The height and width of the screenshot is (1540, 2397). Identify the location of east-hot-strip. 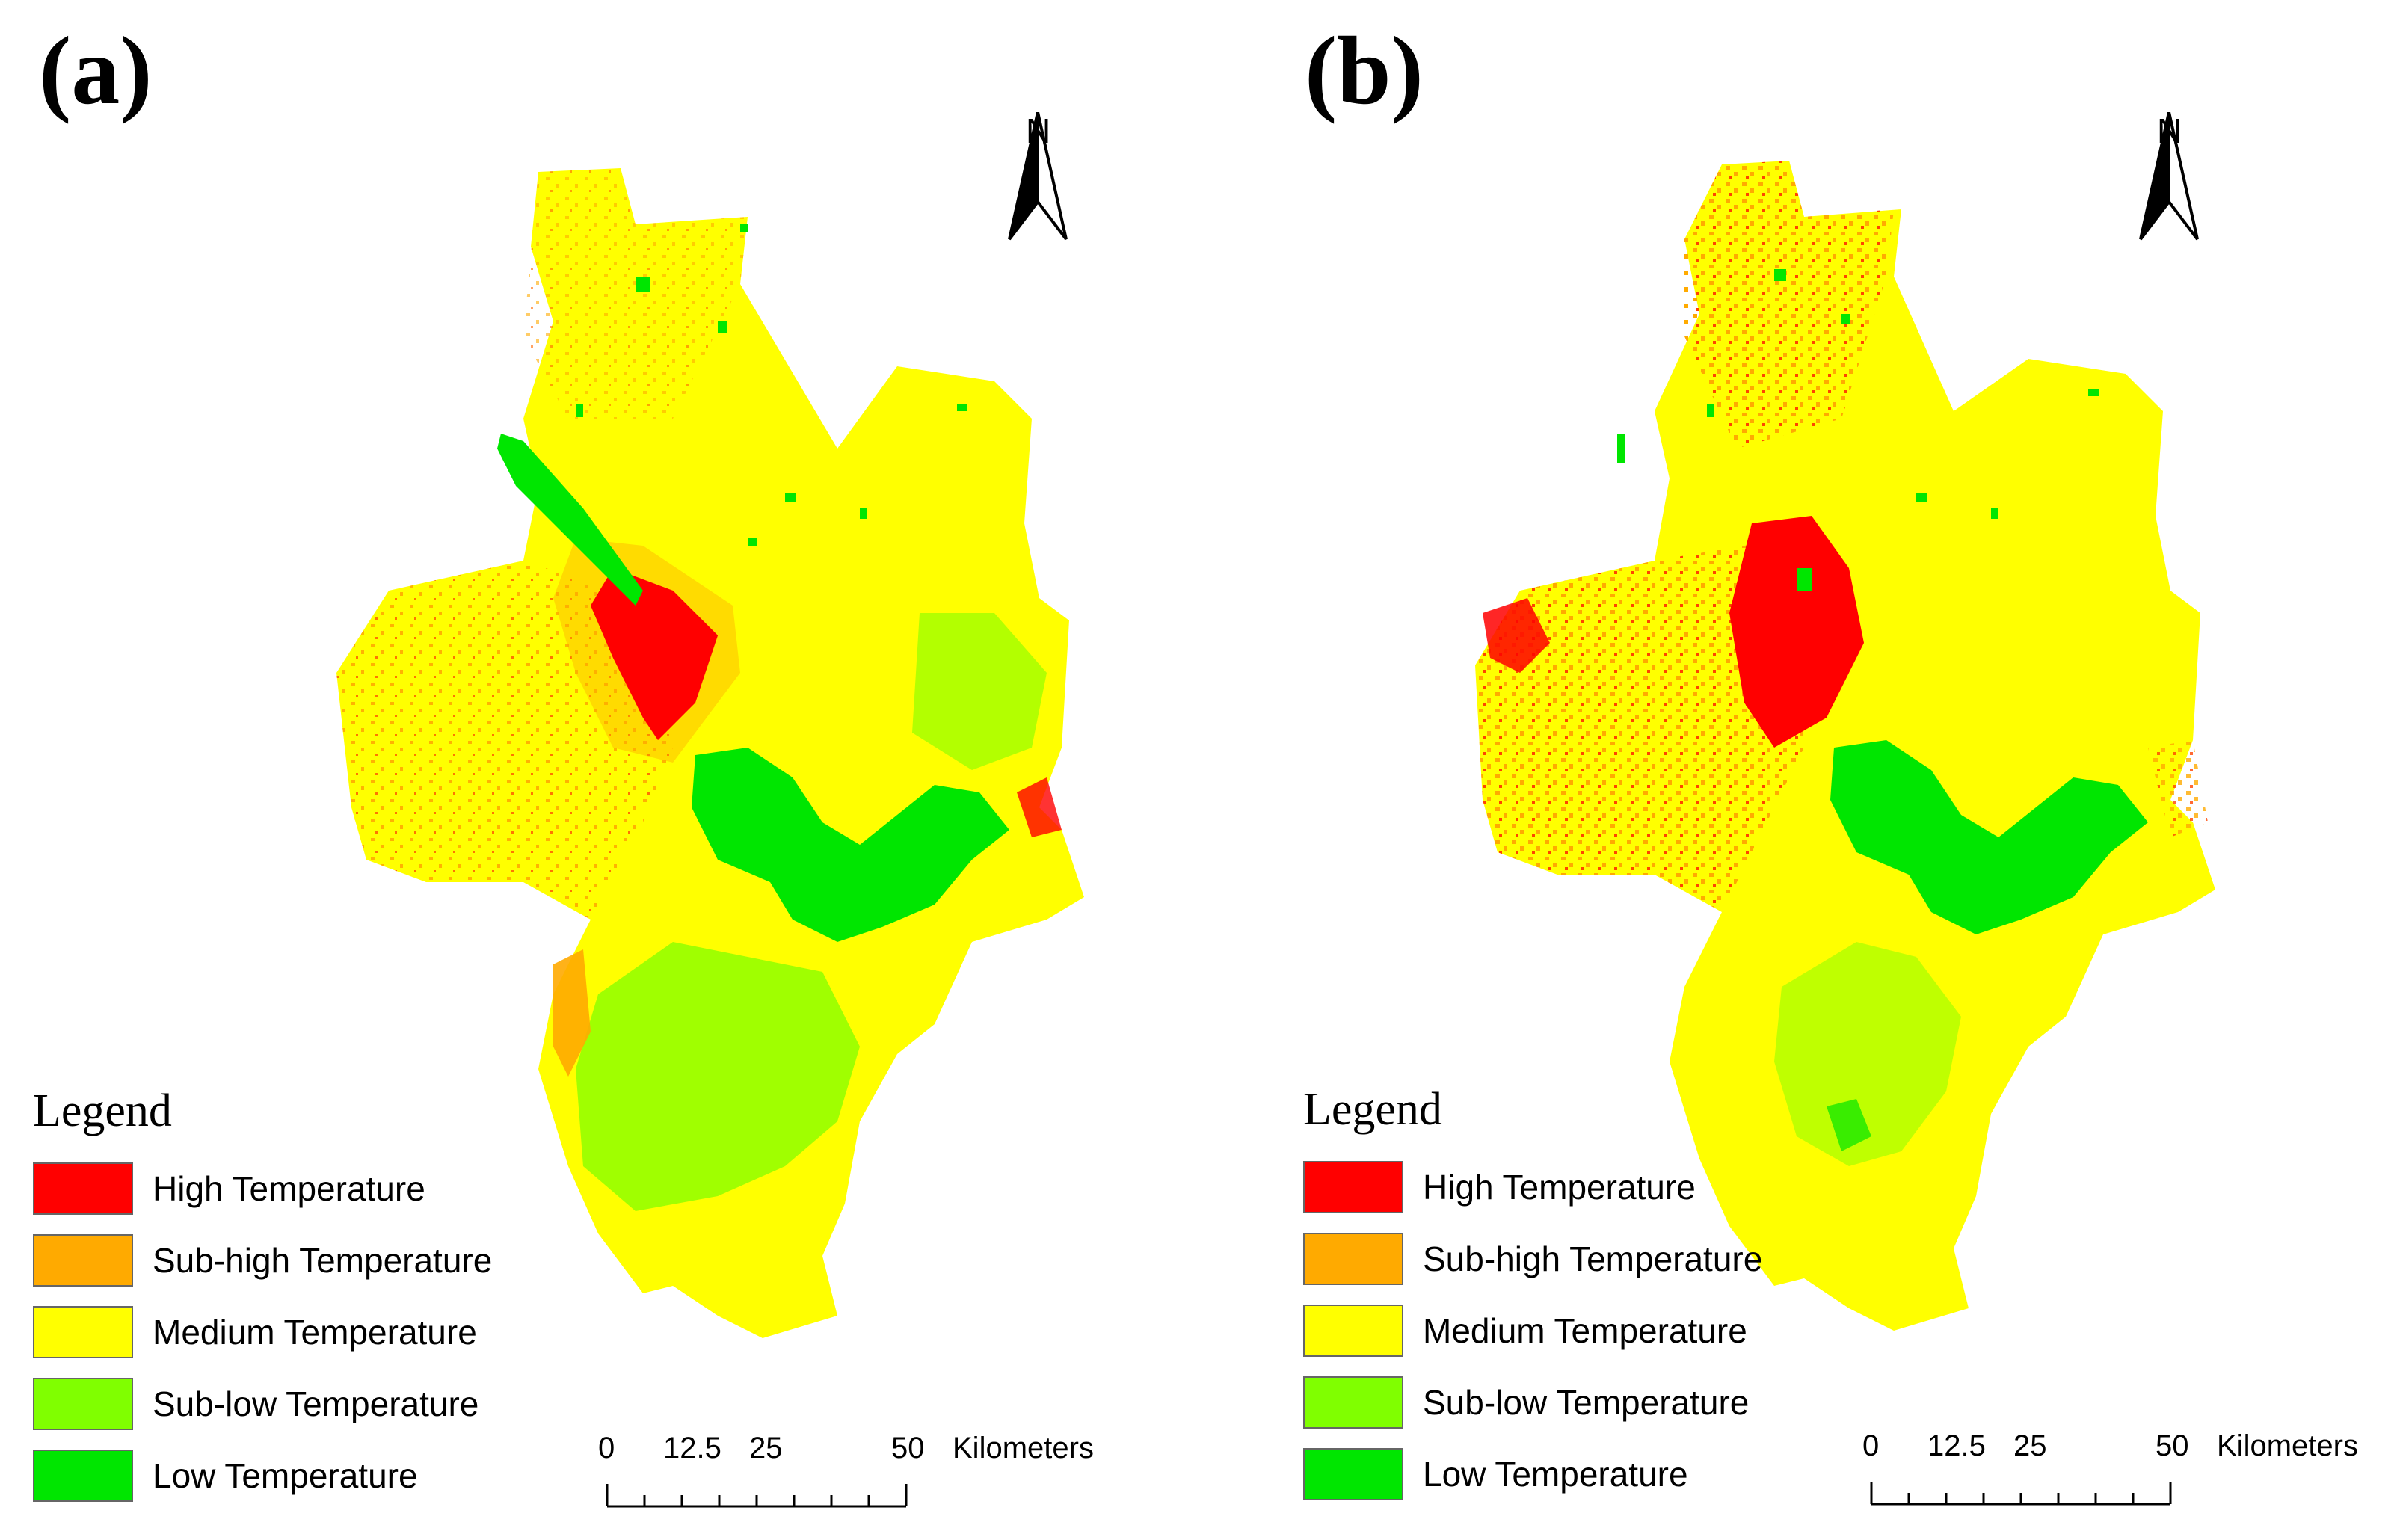
(1039, 807).